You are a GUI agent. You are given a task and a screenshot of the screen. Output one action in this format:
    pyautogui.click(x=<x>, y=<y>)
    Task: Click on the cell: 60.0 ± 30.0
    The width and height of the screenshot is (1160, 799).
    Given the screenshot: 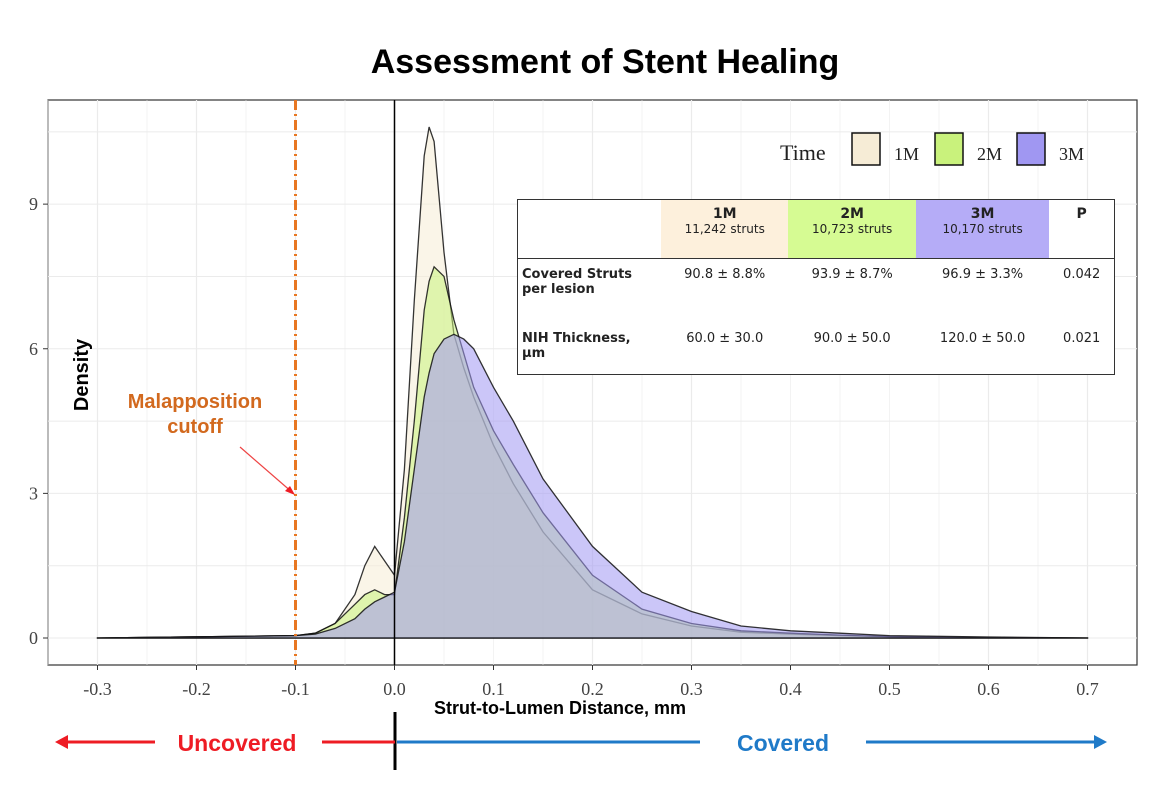 What is the action you would take?
    pyautogui.click(x=725, y=338)
    